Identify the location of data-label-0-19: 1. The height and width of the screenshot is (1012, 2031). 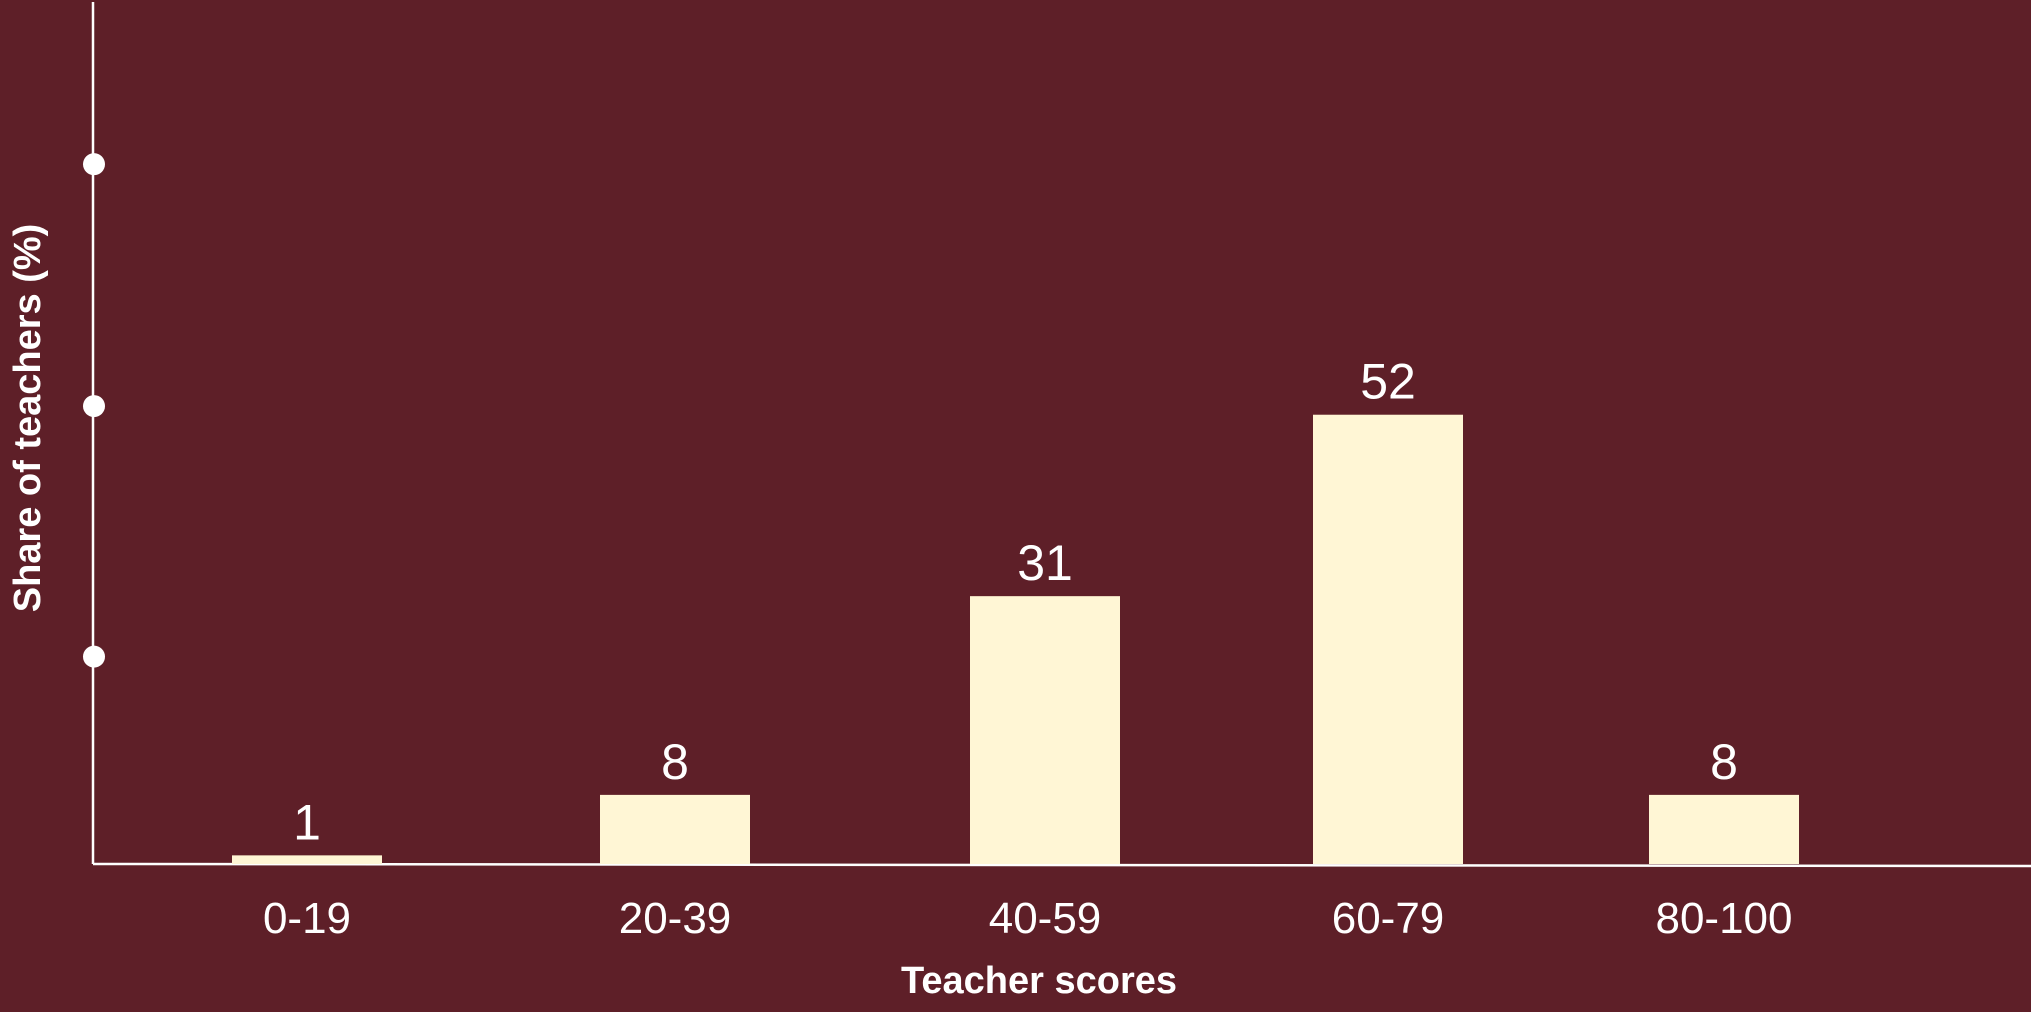
(307, 822).